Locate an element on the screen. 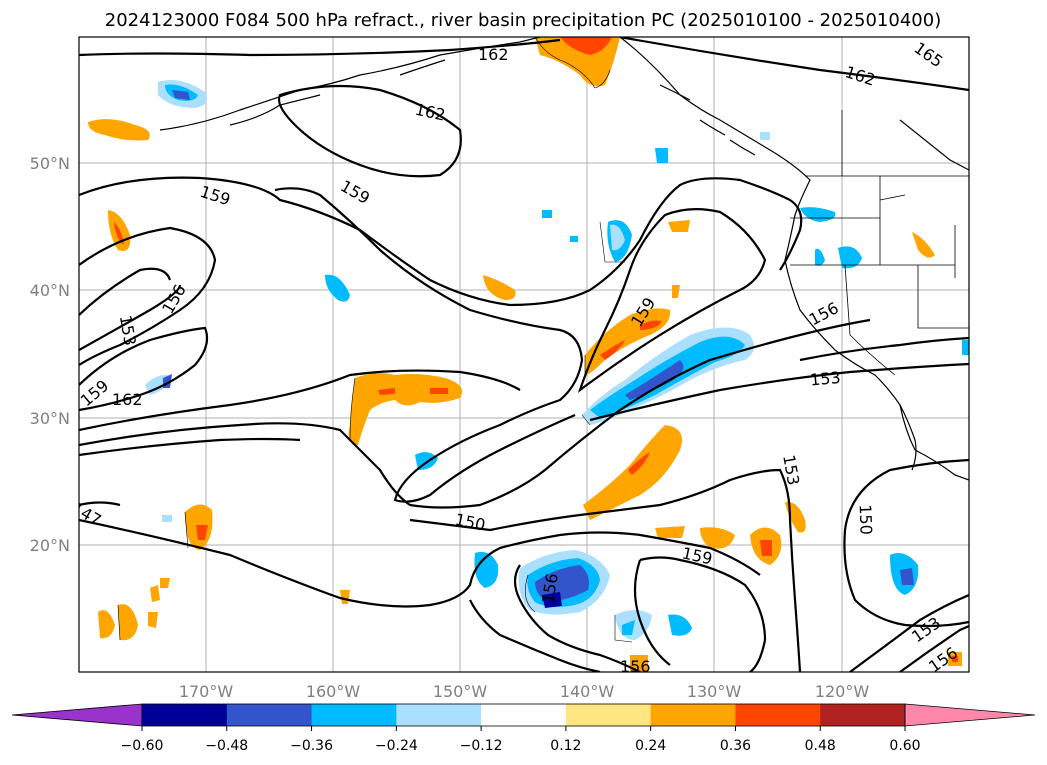 This screenshot has width=1047, height=765. lat-label-30n: 30°N is located at coordinates (50, 418).